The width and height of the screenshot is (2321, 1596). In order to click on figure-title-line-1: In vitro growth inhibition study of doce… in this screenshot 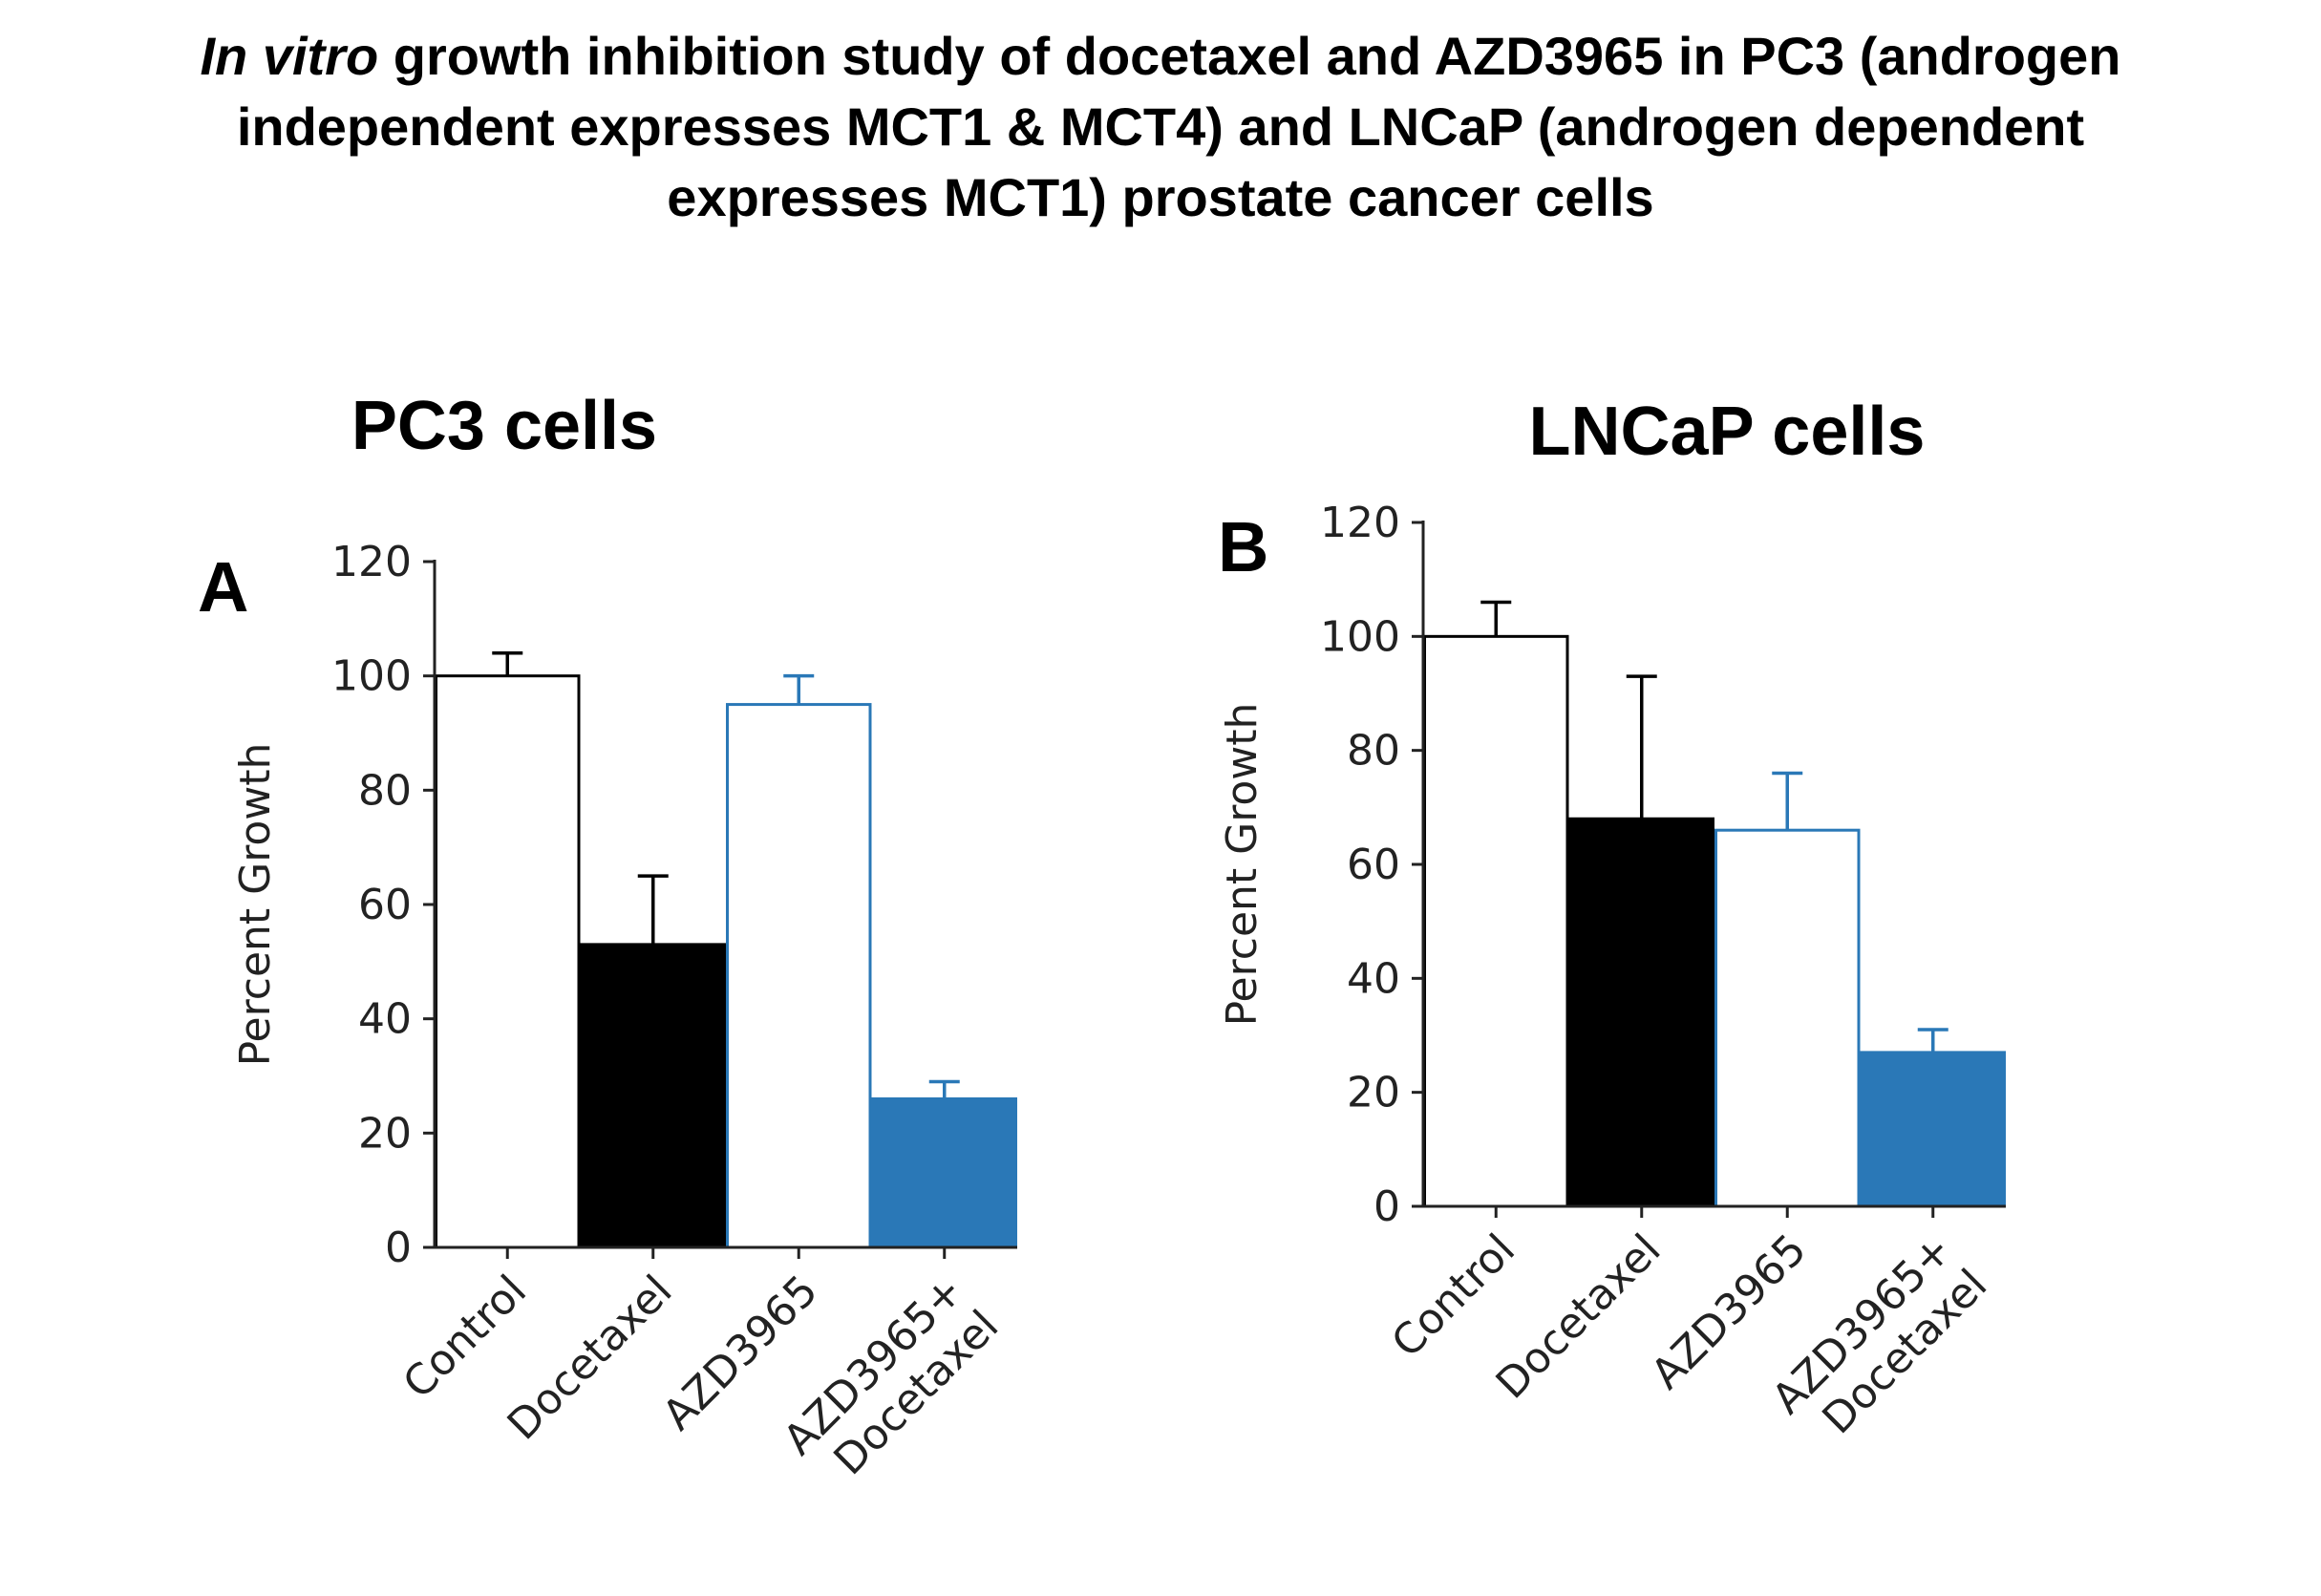, I will do `click(1160, 56)`.